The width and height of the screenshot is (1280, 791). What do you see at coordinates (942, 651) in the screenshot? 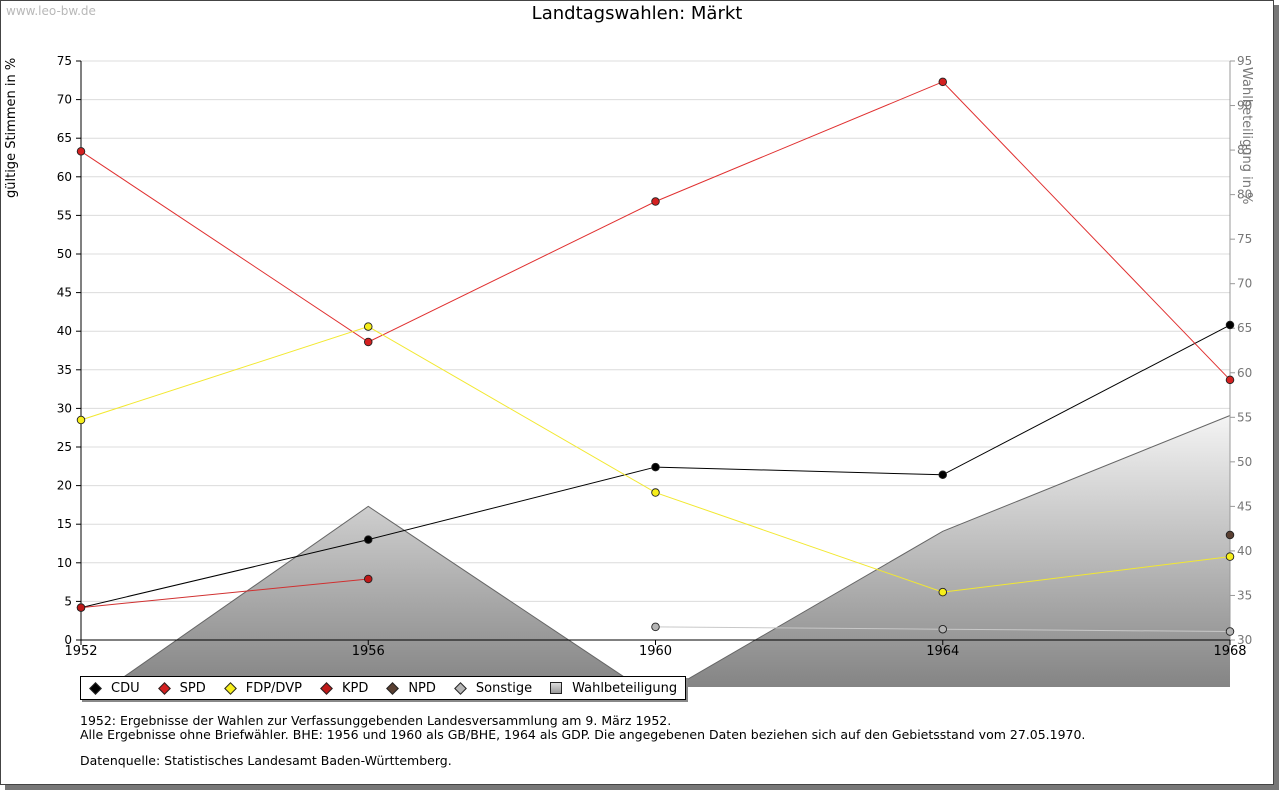
I see `x-tick-label: 1964` at bounding box center [942, 651].